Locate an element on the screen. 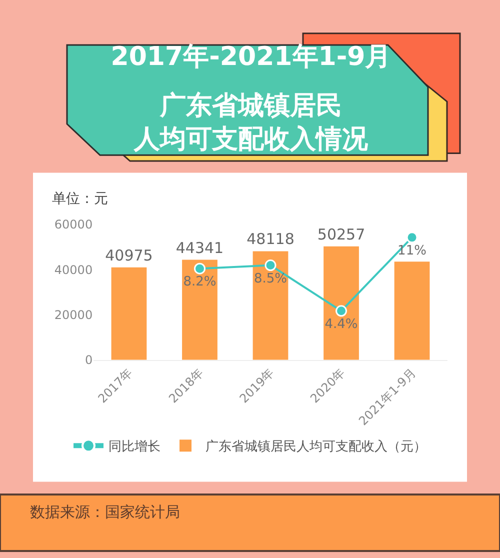  legend-label: 广东省城镇居民人均可支配收入（元） is located at coordinates (316, 447).